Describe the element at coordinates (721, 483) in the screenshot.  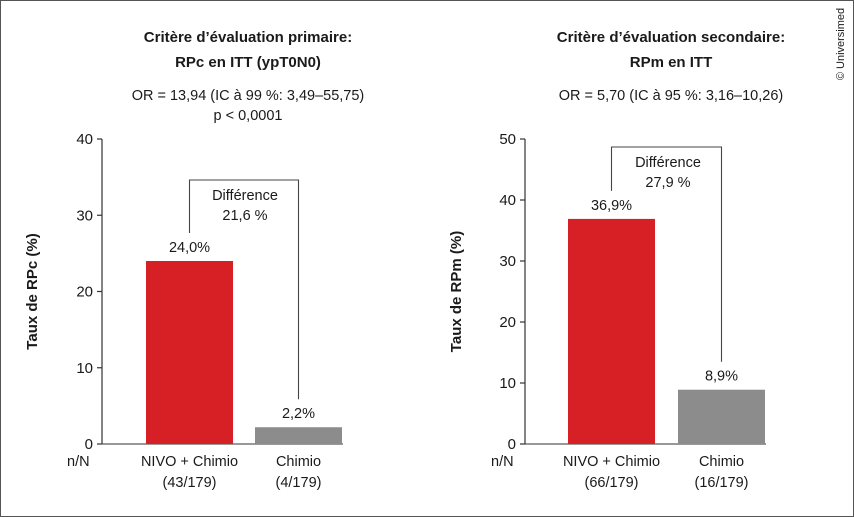
I see `category-count: (16/179)` at that location.